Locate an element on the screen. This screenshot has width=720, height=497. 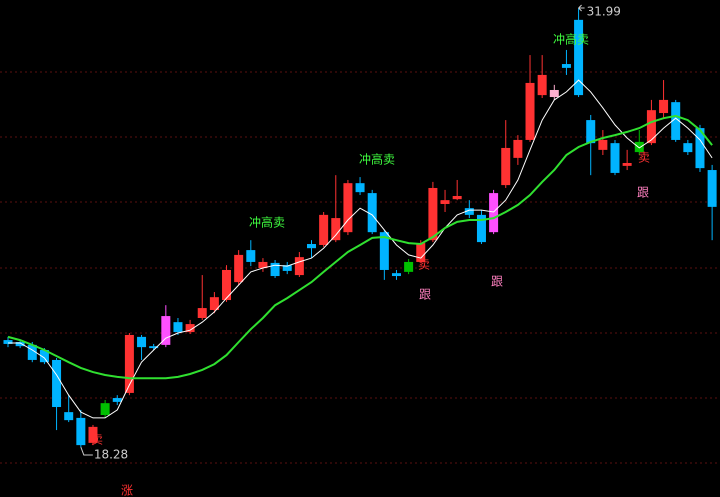
low-leader is located at coordinates (86, 451).